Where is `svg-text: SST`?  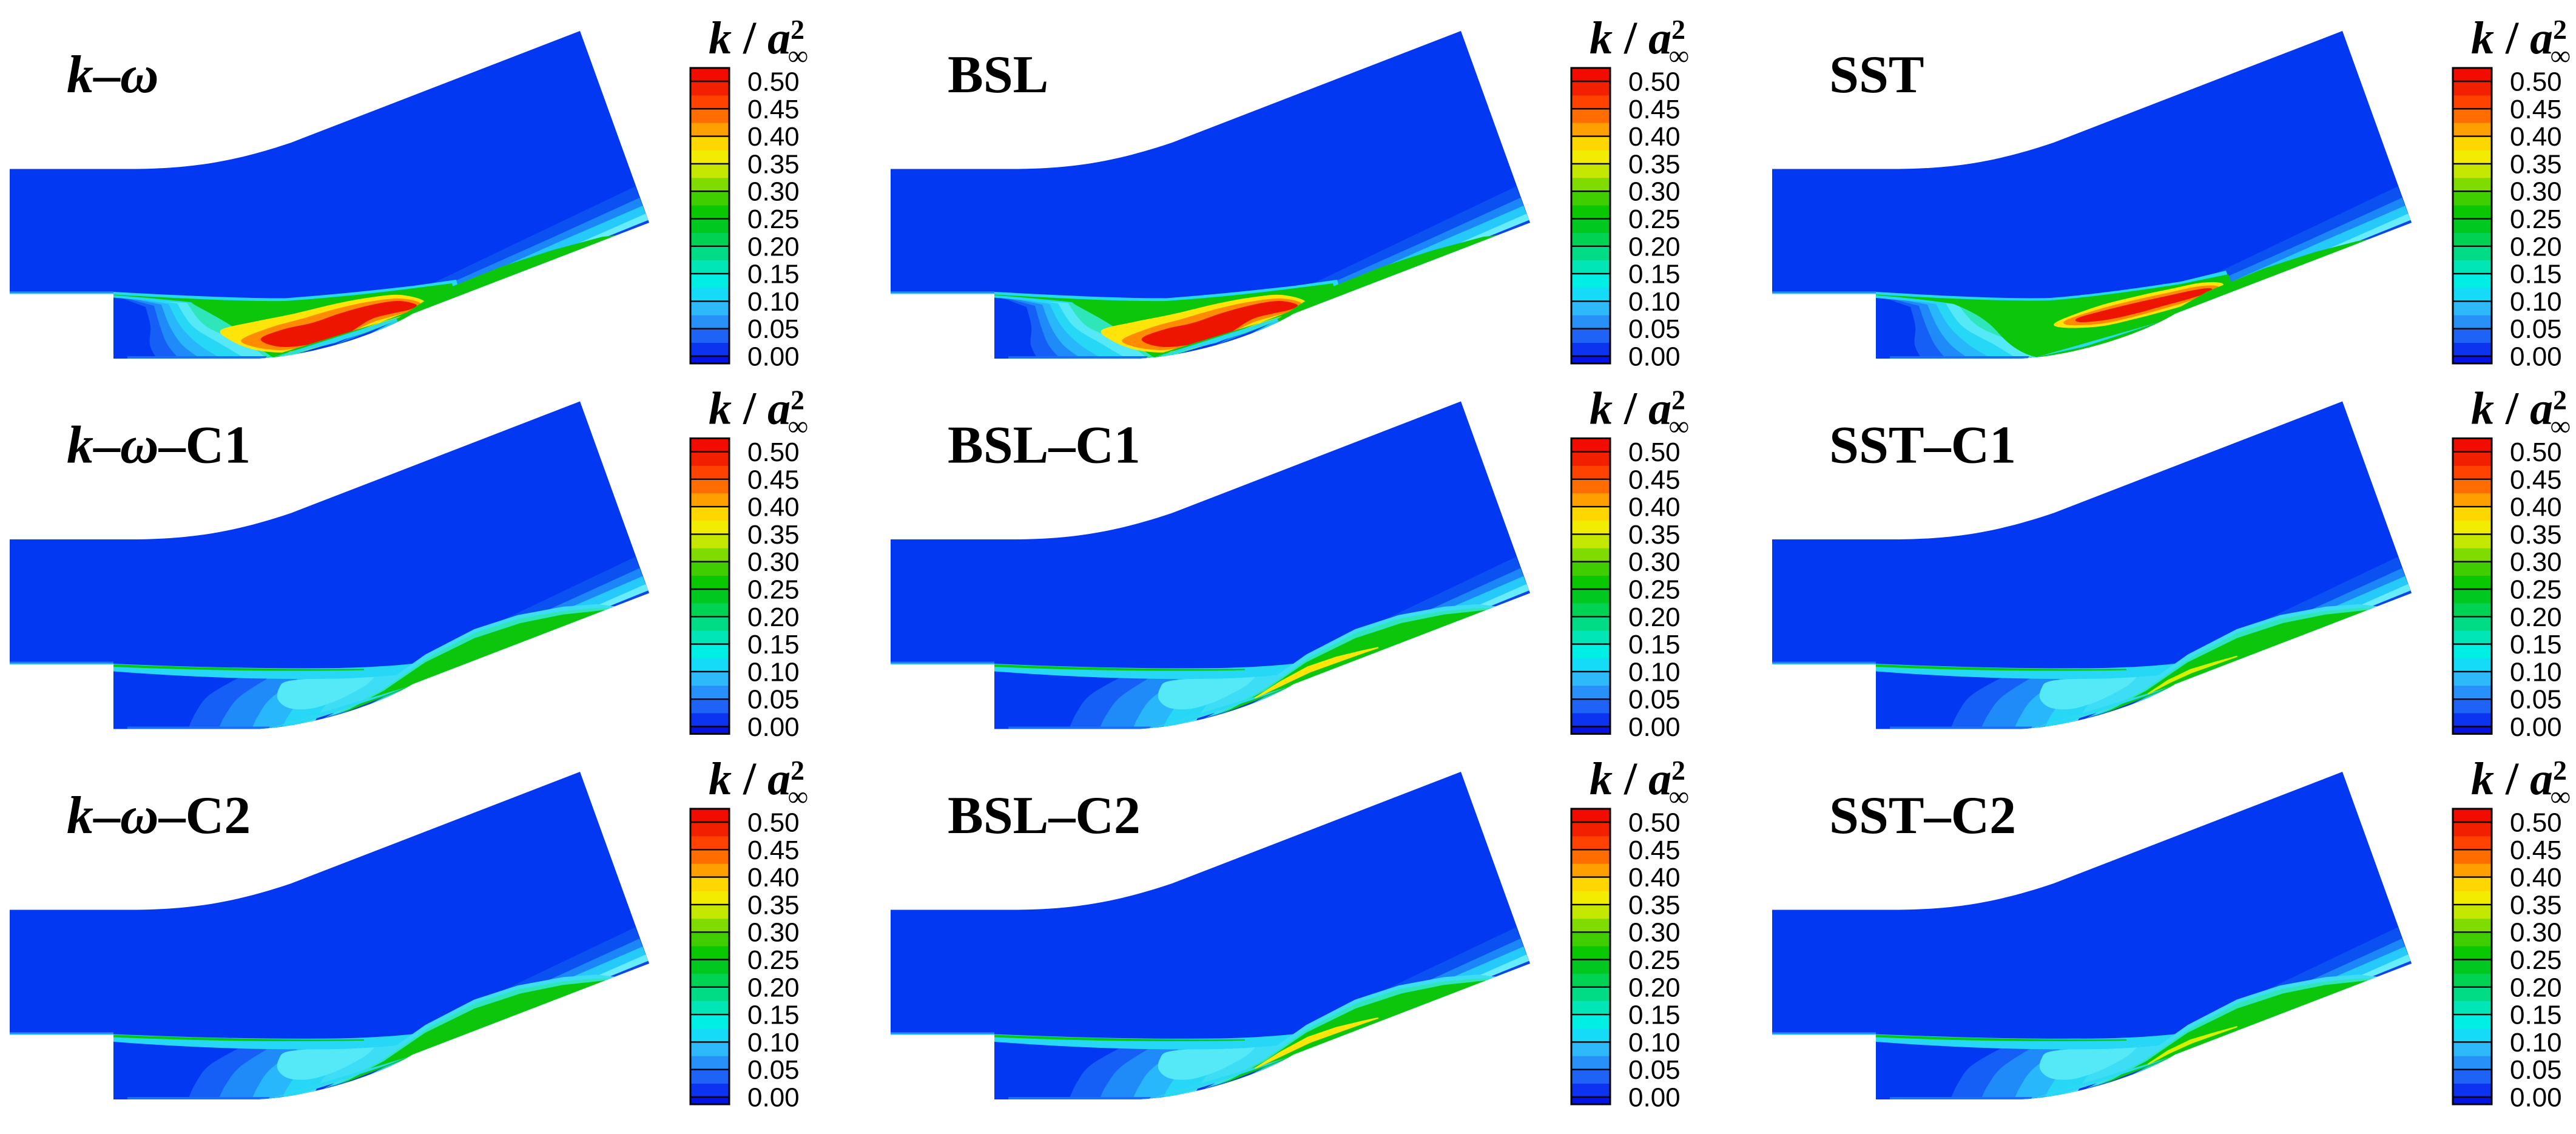
svg-text: SST is located at coordinates (1876, 75).